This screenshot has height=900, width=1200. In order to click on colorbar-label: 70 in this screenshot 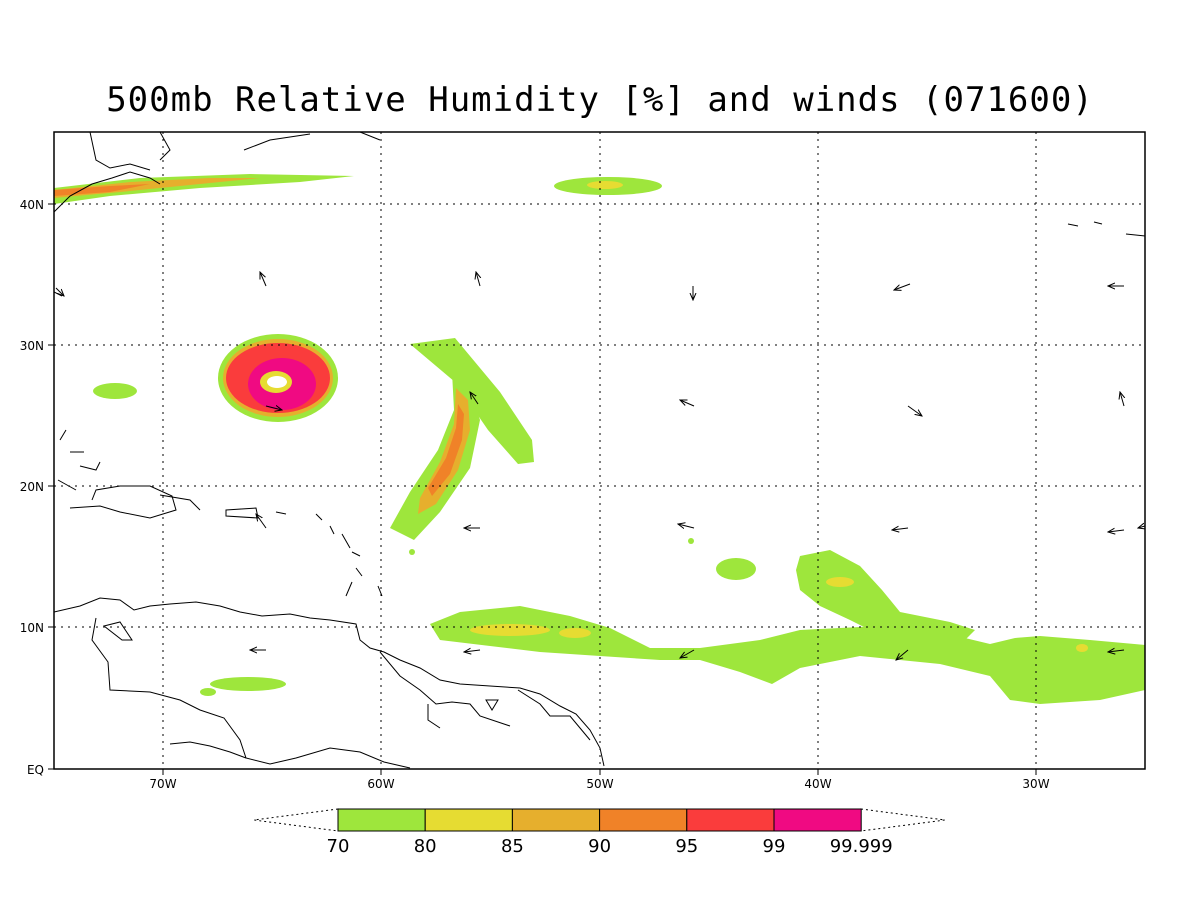, I will do `click(338, 846)`.